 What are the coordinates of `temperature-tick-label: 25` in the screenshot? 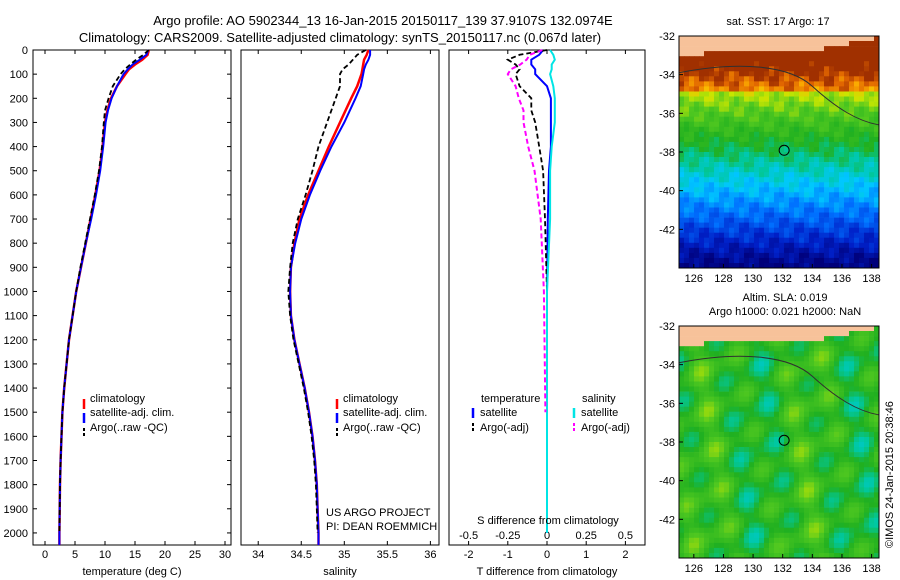 It's located at (195, 555).